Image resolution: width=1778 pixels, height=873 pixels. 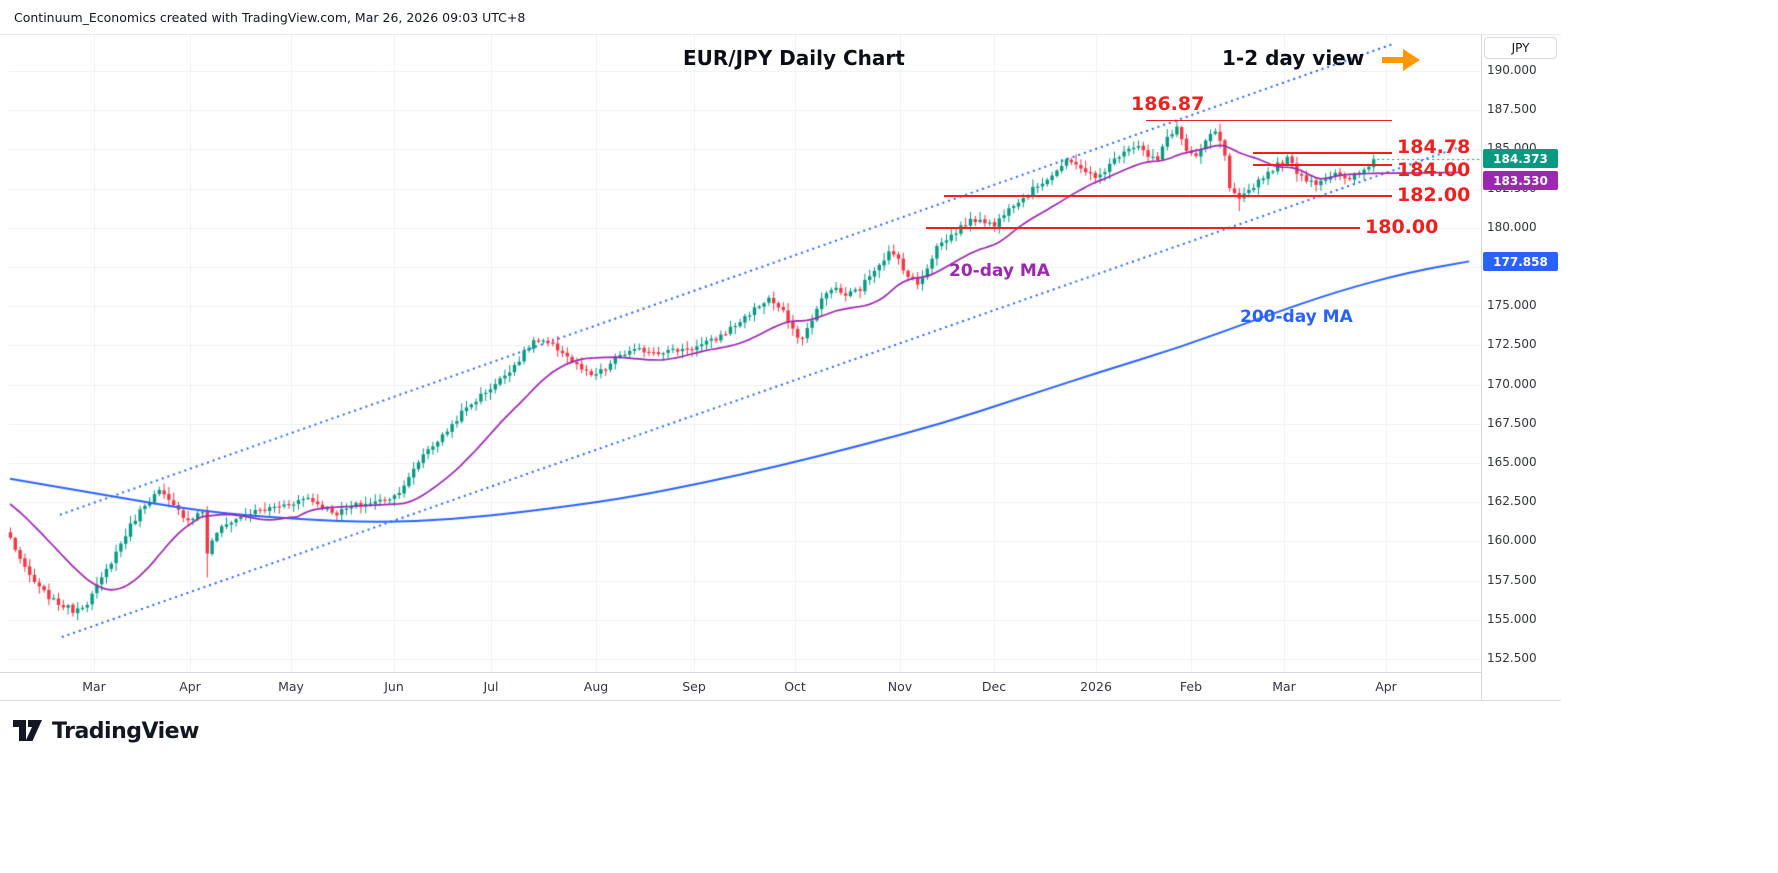 What do you see at coordinates (1143, 227) in the screenshot?
I see `level-line-180.00` at bounding box center [1143, 227].